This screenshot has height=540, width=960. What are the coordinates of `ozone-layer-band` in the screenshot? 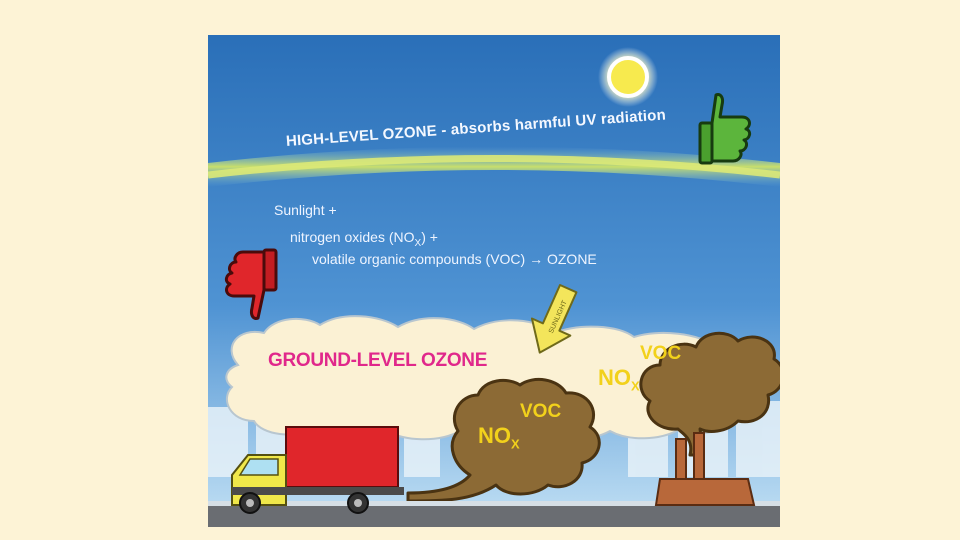 It's located at (494, 166).